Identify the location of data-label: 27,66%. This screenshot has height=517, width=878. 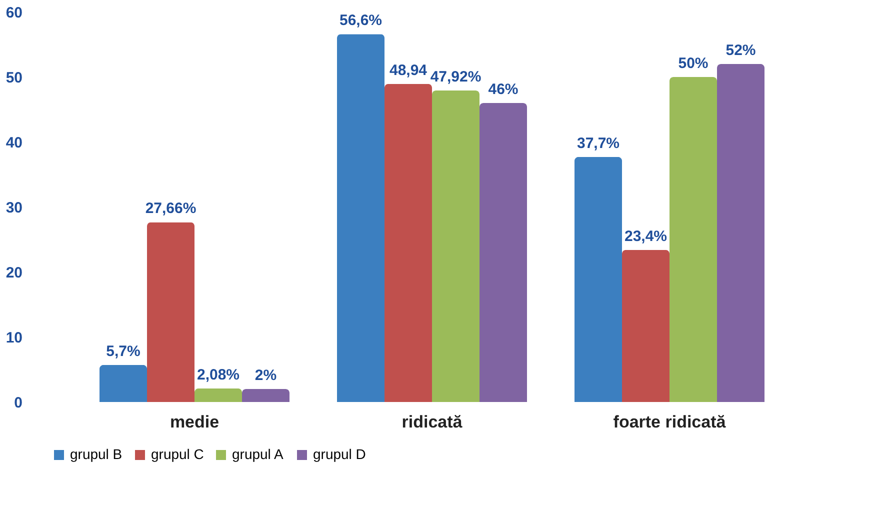
(170, 209).